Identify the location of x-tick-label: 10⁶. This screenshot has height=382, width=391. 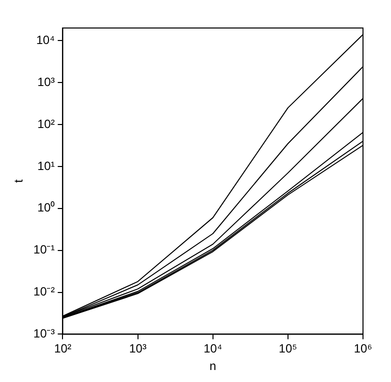
(363, 349).